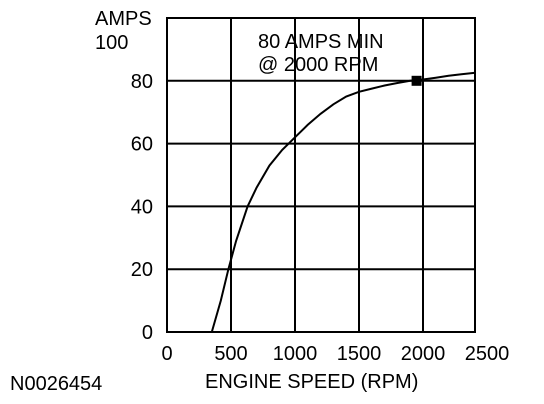 This screenshot has height=404, width=544. What do you see at coordinates (123, 19) in the screenshot?
I see `y-unit-label: AMPS` at bounding box center [123, 19].